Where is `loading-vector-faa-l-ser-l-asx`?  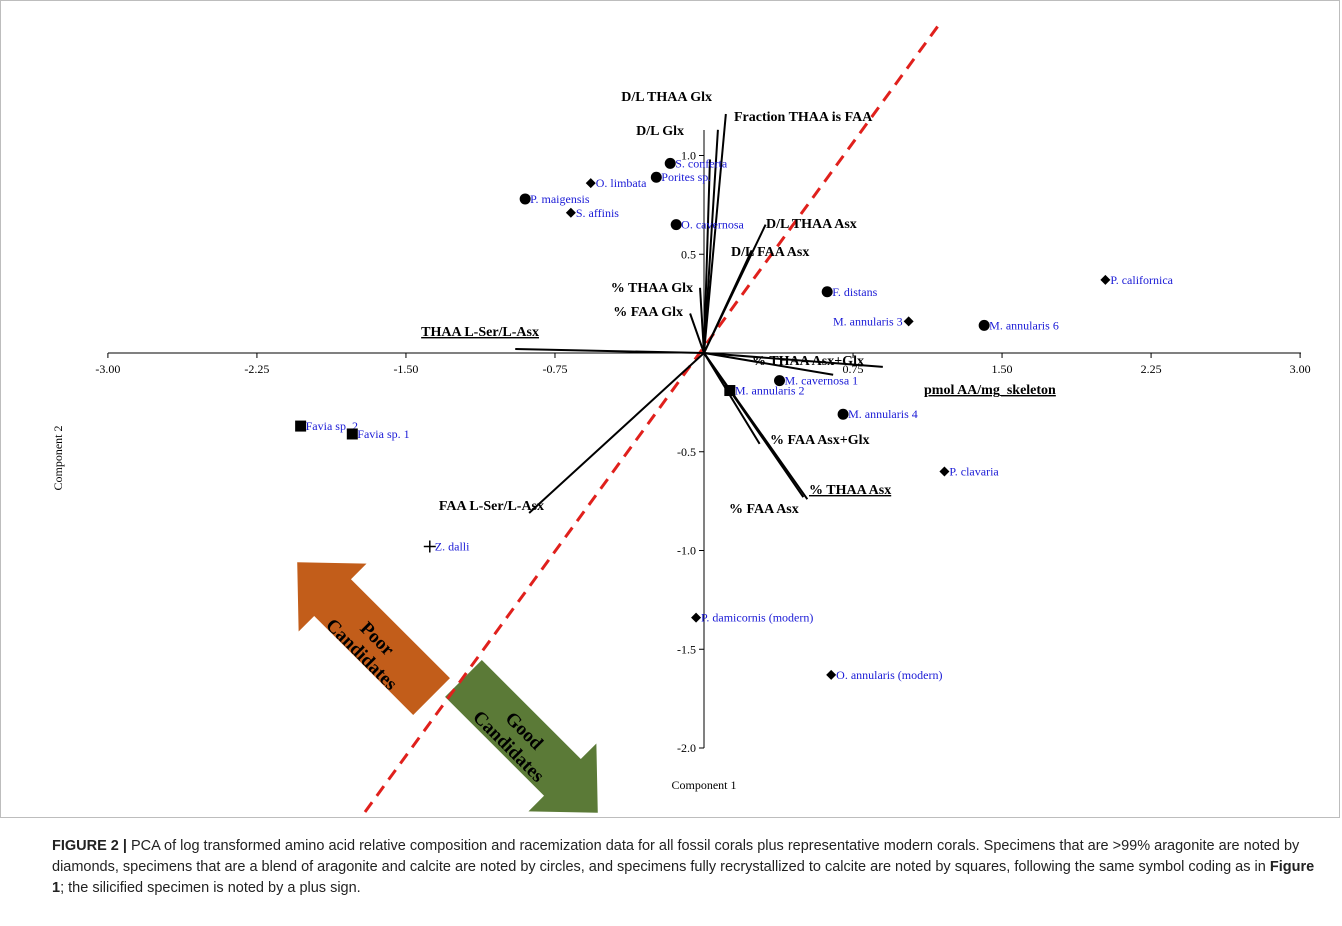 loading-vector-faa-l-ser-l-asx is located at coordinates (616, 433).